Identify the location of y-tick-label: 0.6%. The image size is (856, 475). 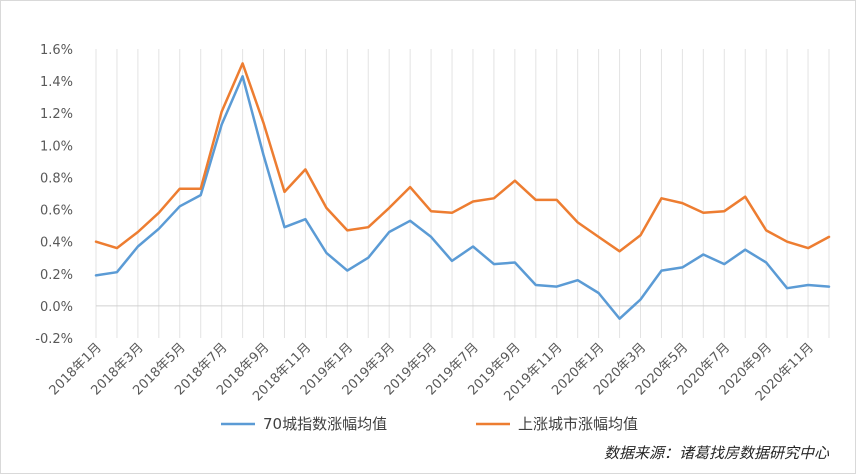
(56, 211).